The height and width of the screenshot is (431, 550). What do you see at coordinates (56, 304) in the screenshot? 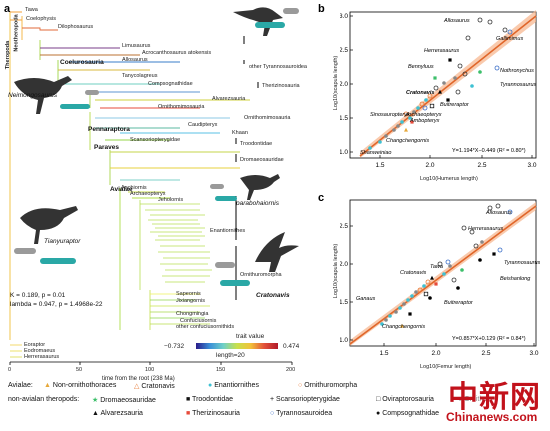
I see `phylo-signal-lambda: lambda = 0.947, p = 1.4968e-22` at bounding box center [56, 304].